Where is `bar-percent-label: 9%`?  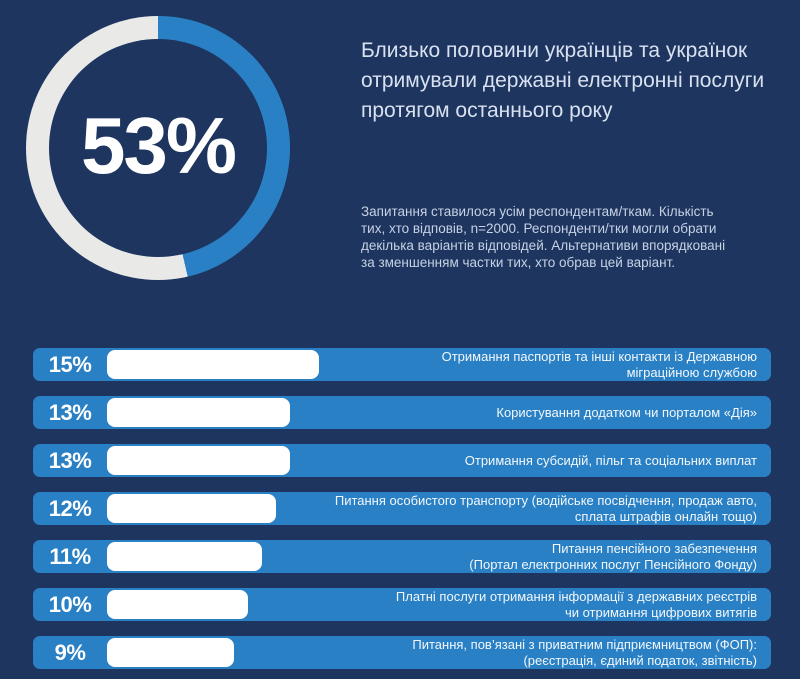 bar-percent-label: 9% is located at coordinates (70, 652).